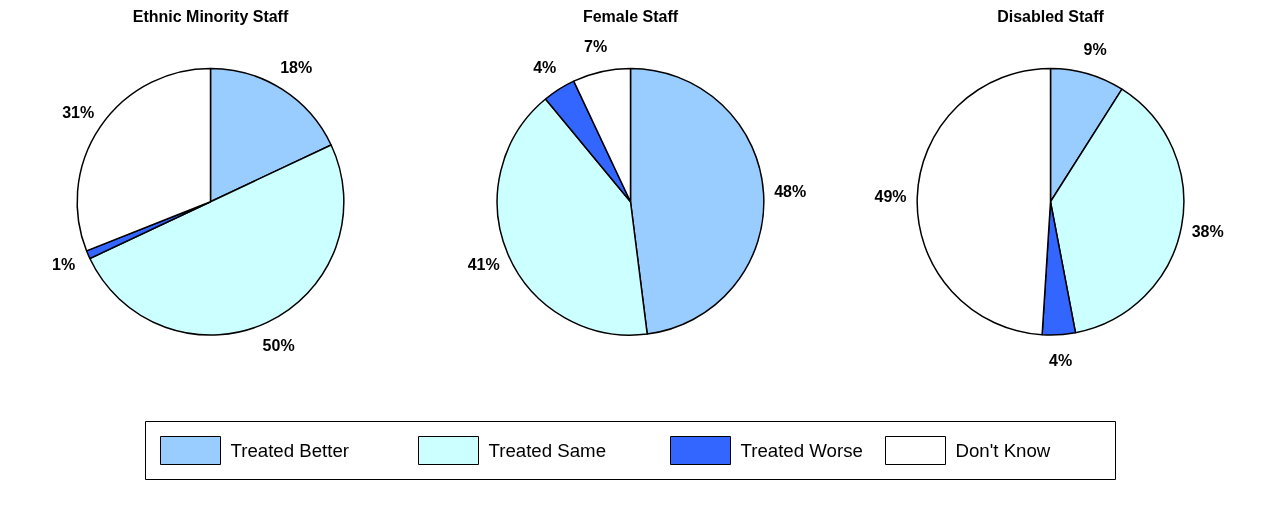  I want to click on data-label: 31%, so click(78, 112).